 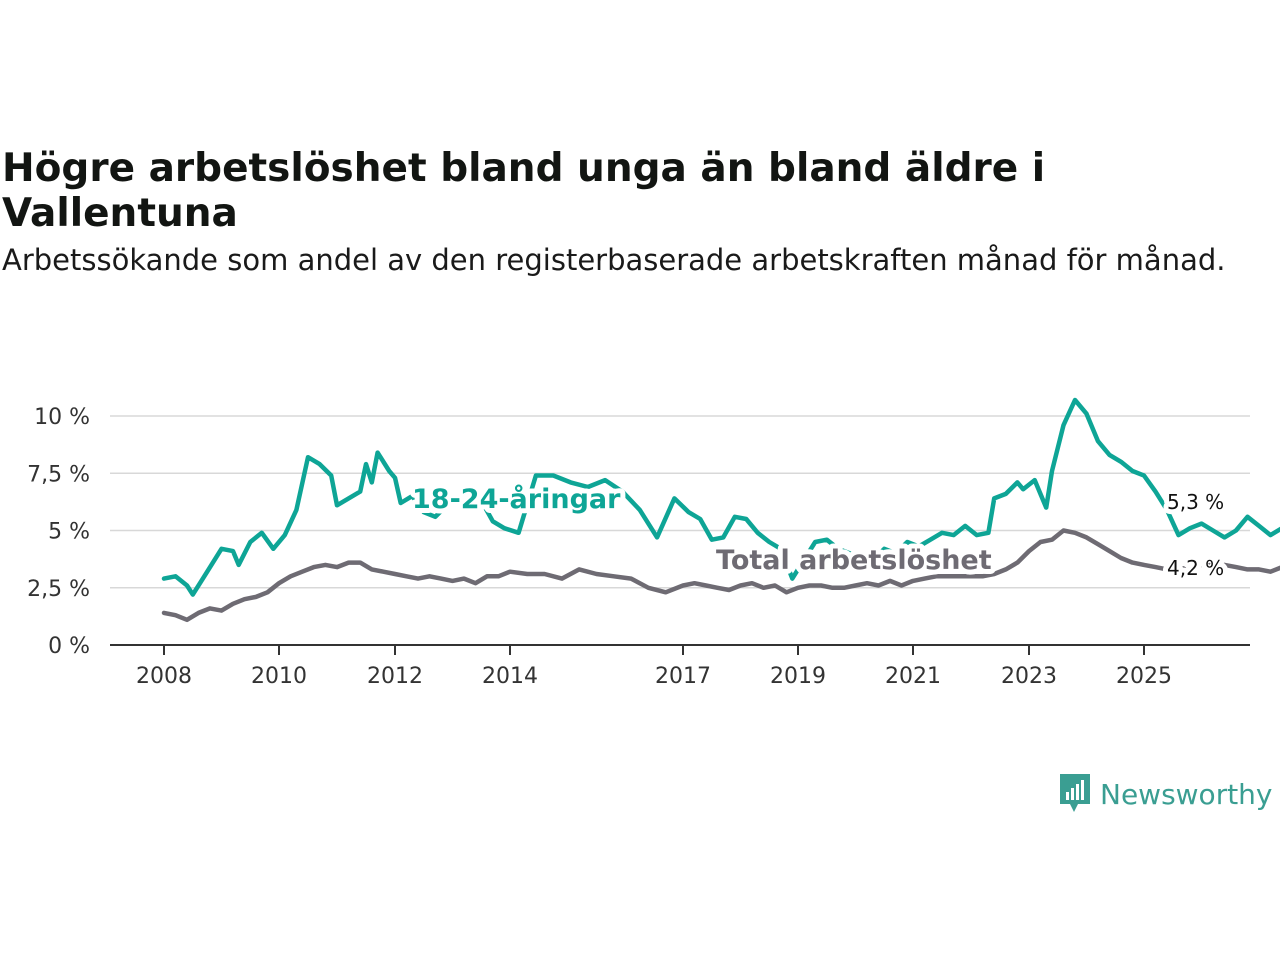 What do you see at coordinates (510, 676) in the screenshot?
I see `x-tick-label: 2014` at bounding box center [510, 676].